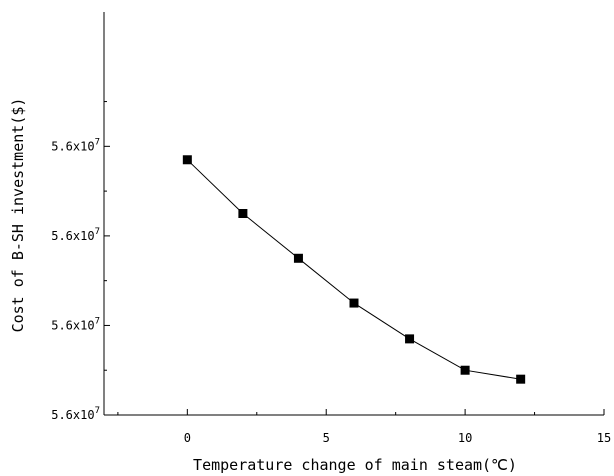 The image size is (614, 476). What do you see at coordinates (355, 465) in the screenshot?
I see `x-axis-label: Temperature change of main steam(℃)` at bounding box center [355, 465].